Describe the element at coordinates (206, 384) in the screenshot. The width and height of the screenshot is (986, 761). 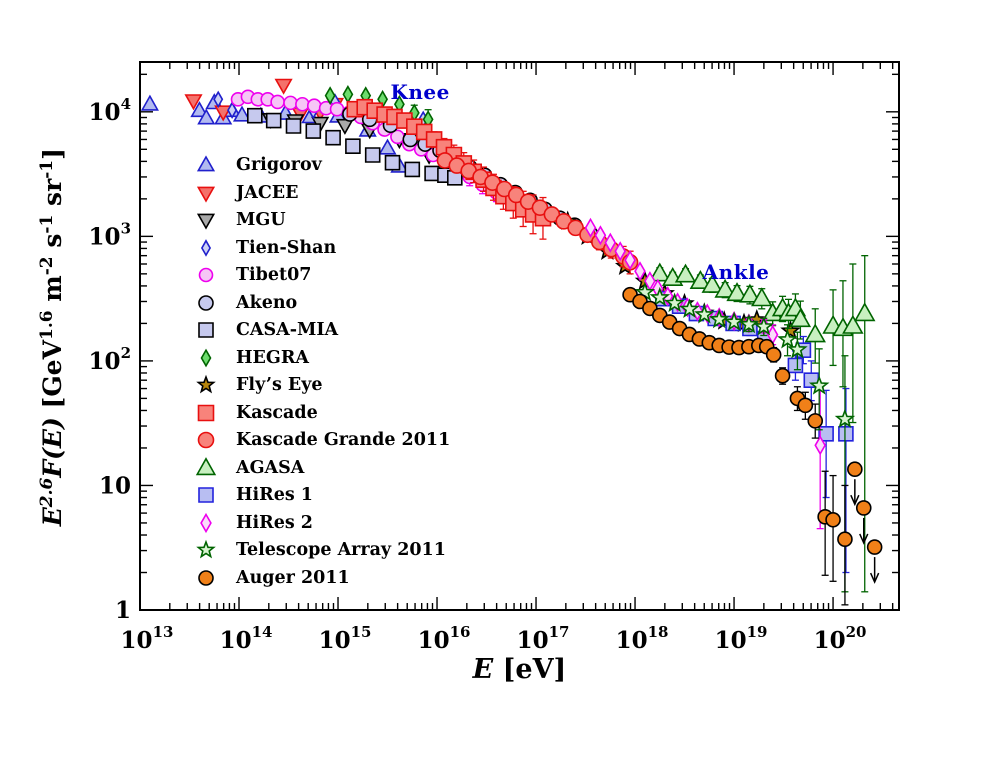
I see `legend-marker-flys-eye` at that location.